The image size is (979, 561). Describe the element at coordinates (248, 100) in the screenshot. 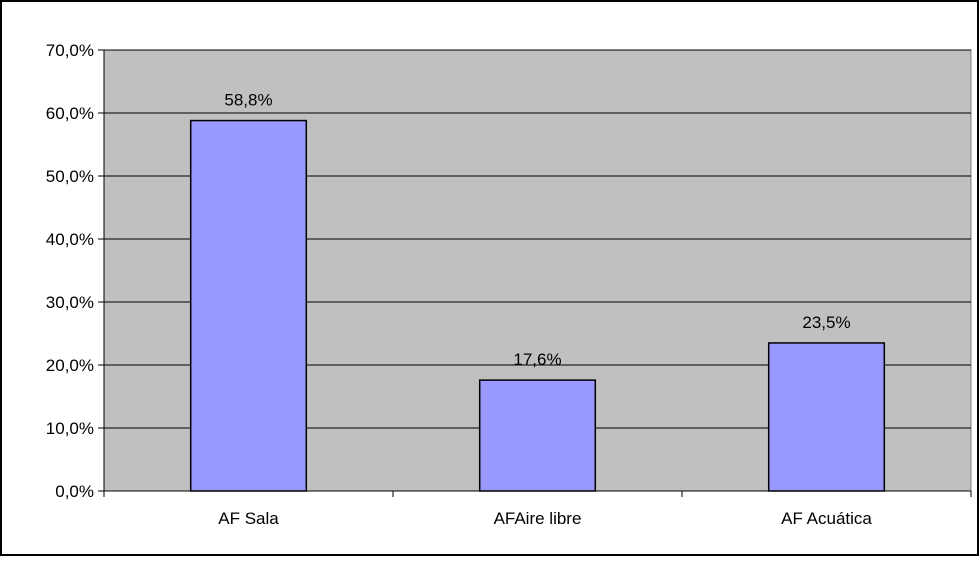

I see `data-label: 58,8%` at that location.